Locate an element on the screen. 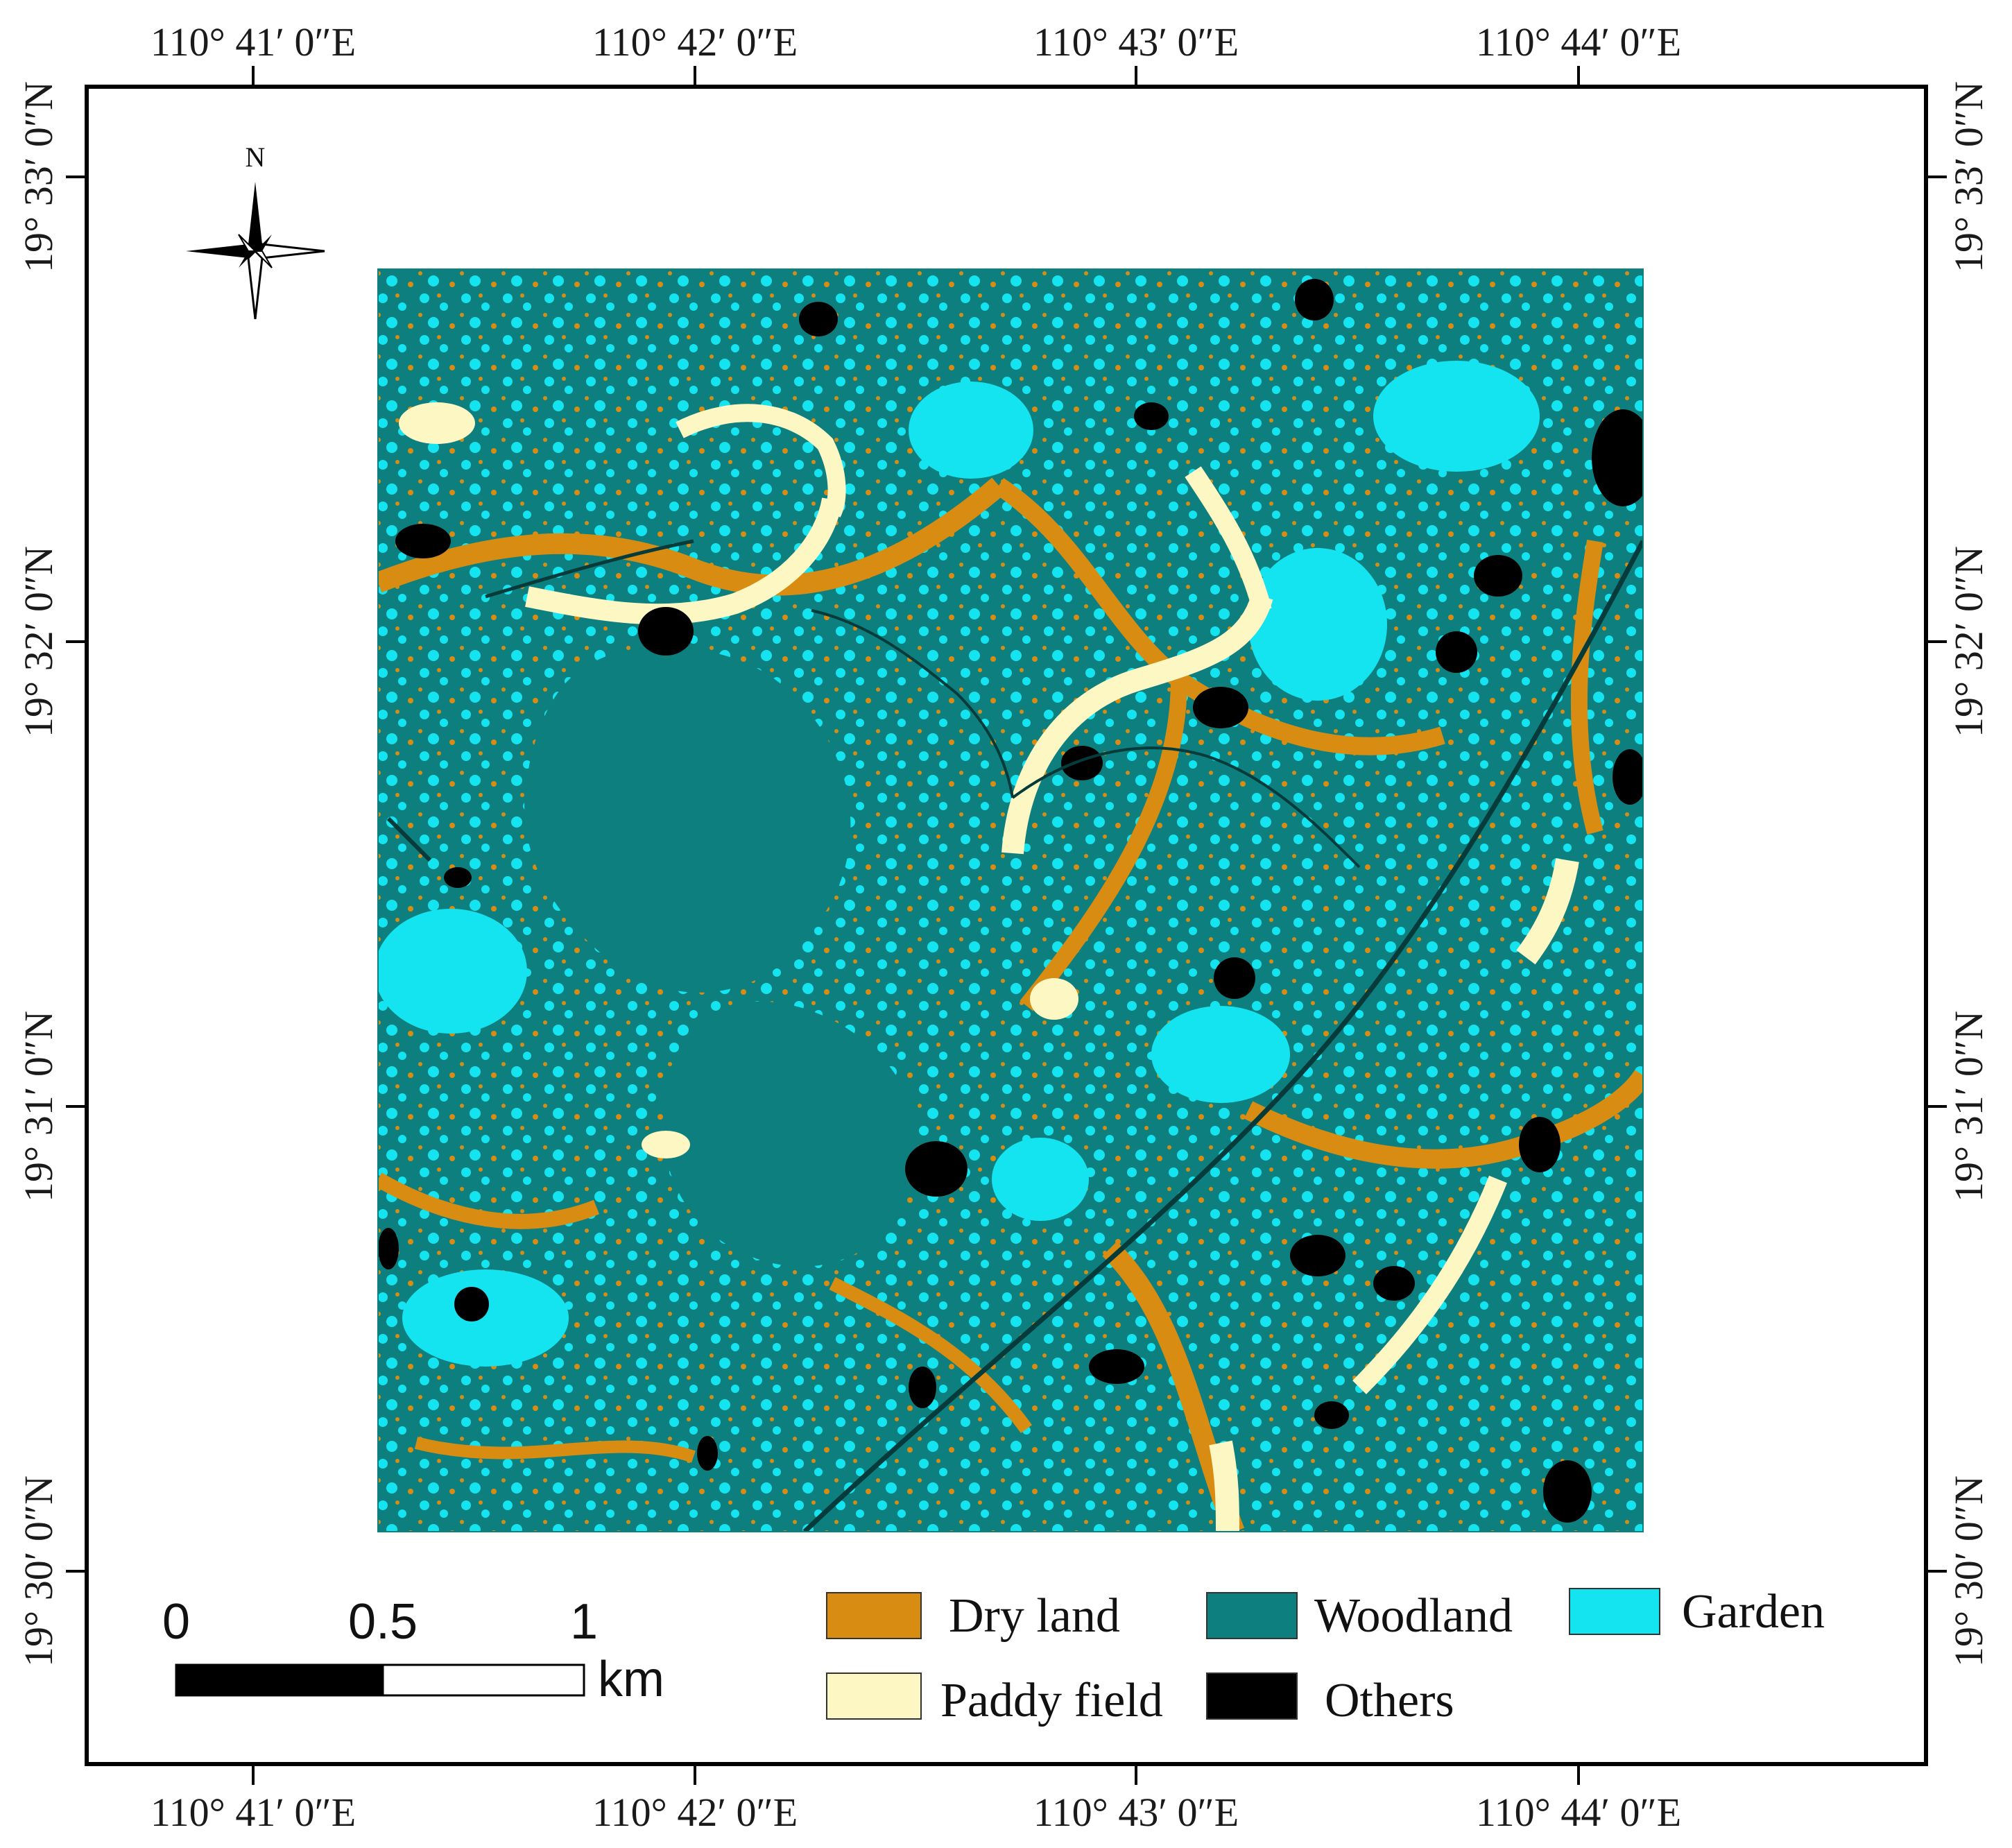 The image size is (2012, 1848). scale-unit: km is located at coordinates (631, 1679).